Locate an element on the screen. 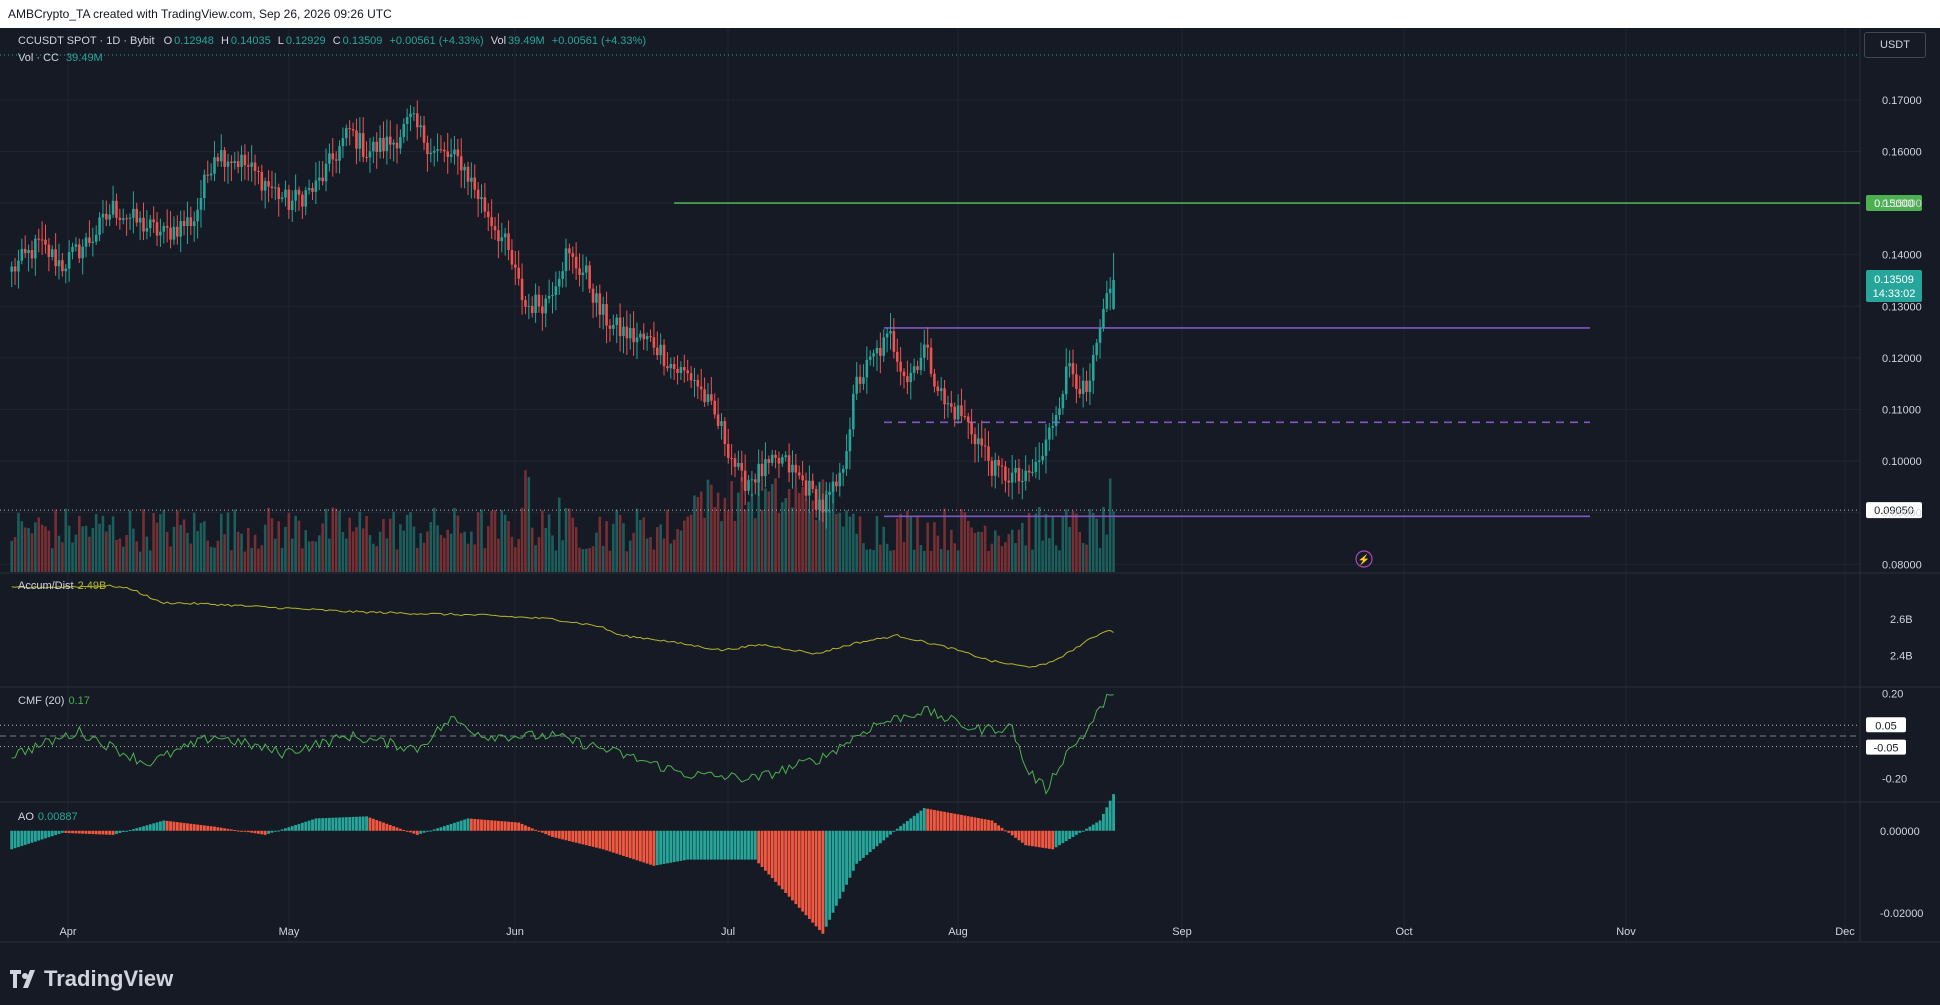  price-tick-label: 0.16000 is located at coordinates (1902, 152).